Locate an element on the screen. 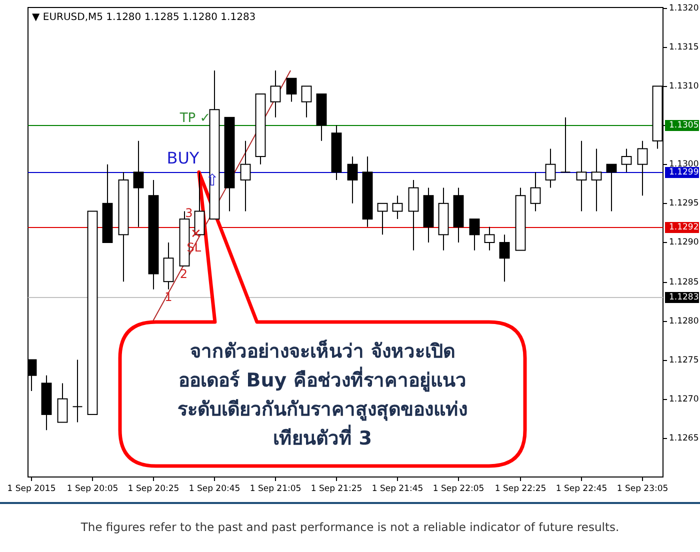  y-tick-label: 1.1315 is located at coordinates (684, 47).